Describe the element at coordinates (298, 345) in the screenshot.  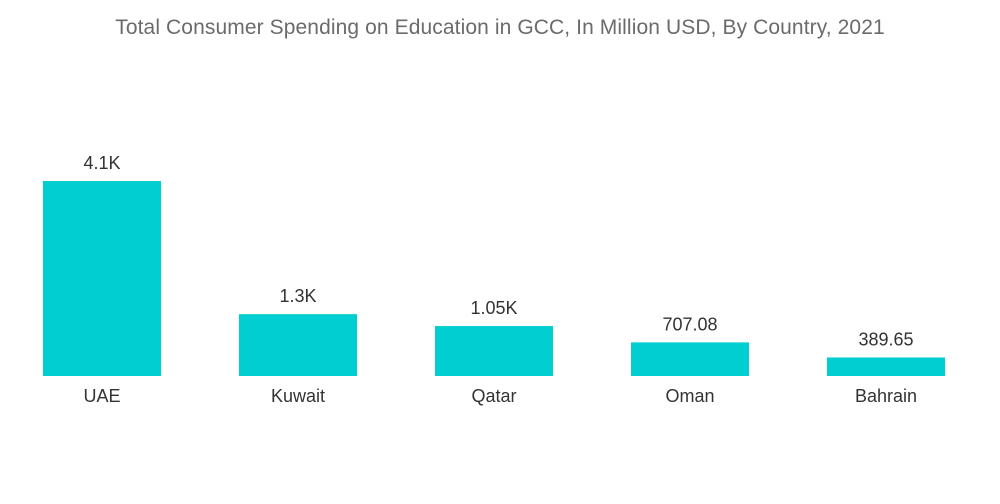
I see `bar-kuwait` at that location.